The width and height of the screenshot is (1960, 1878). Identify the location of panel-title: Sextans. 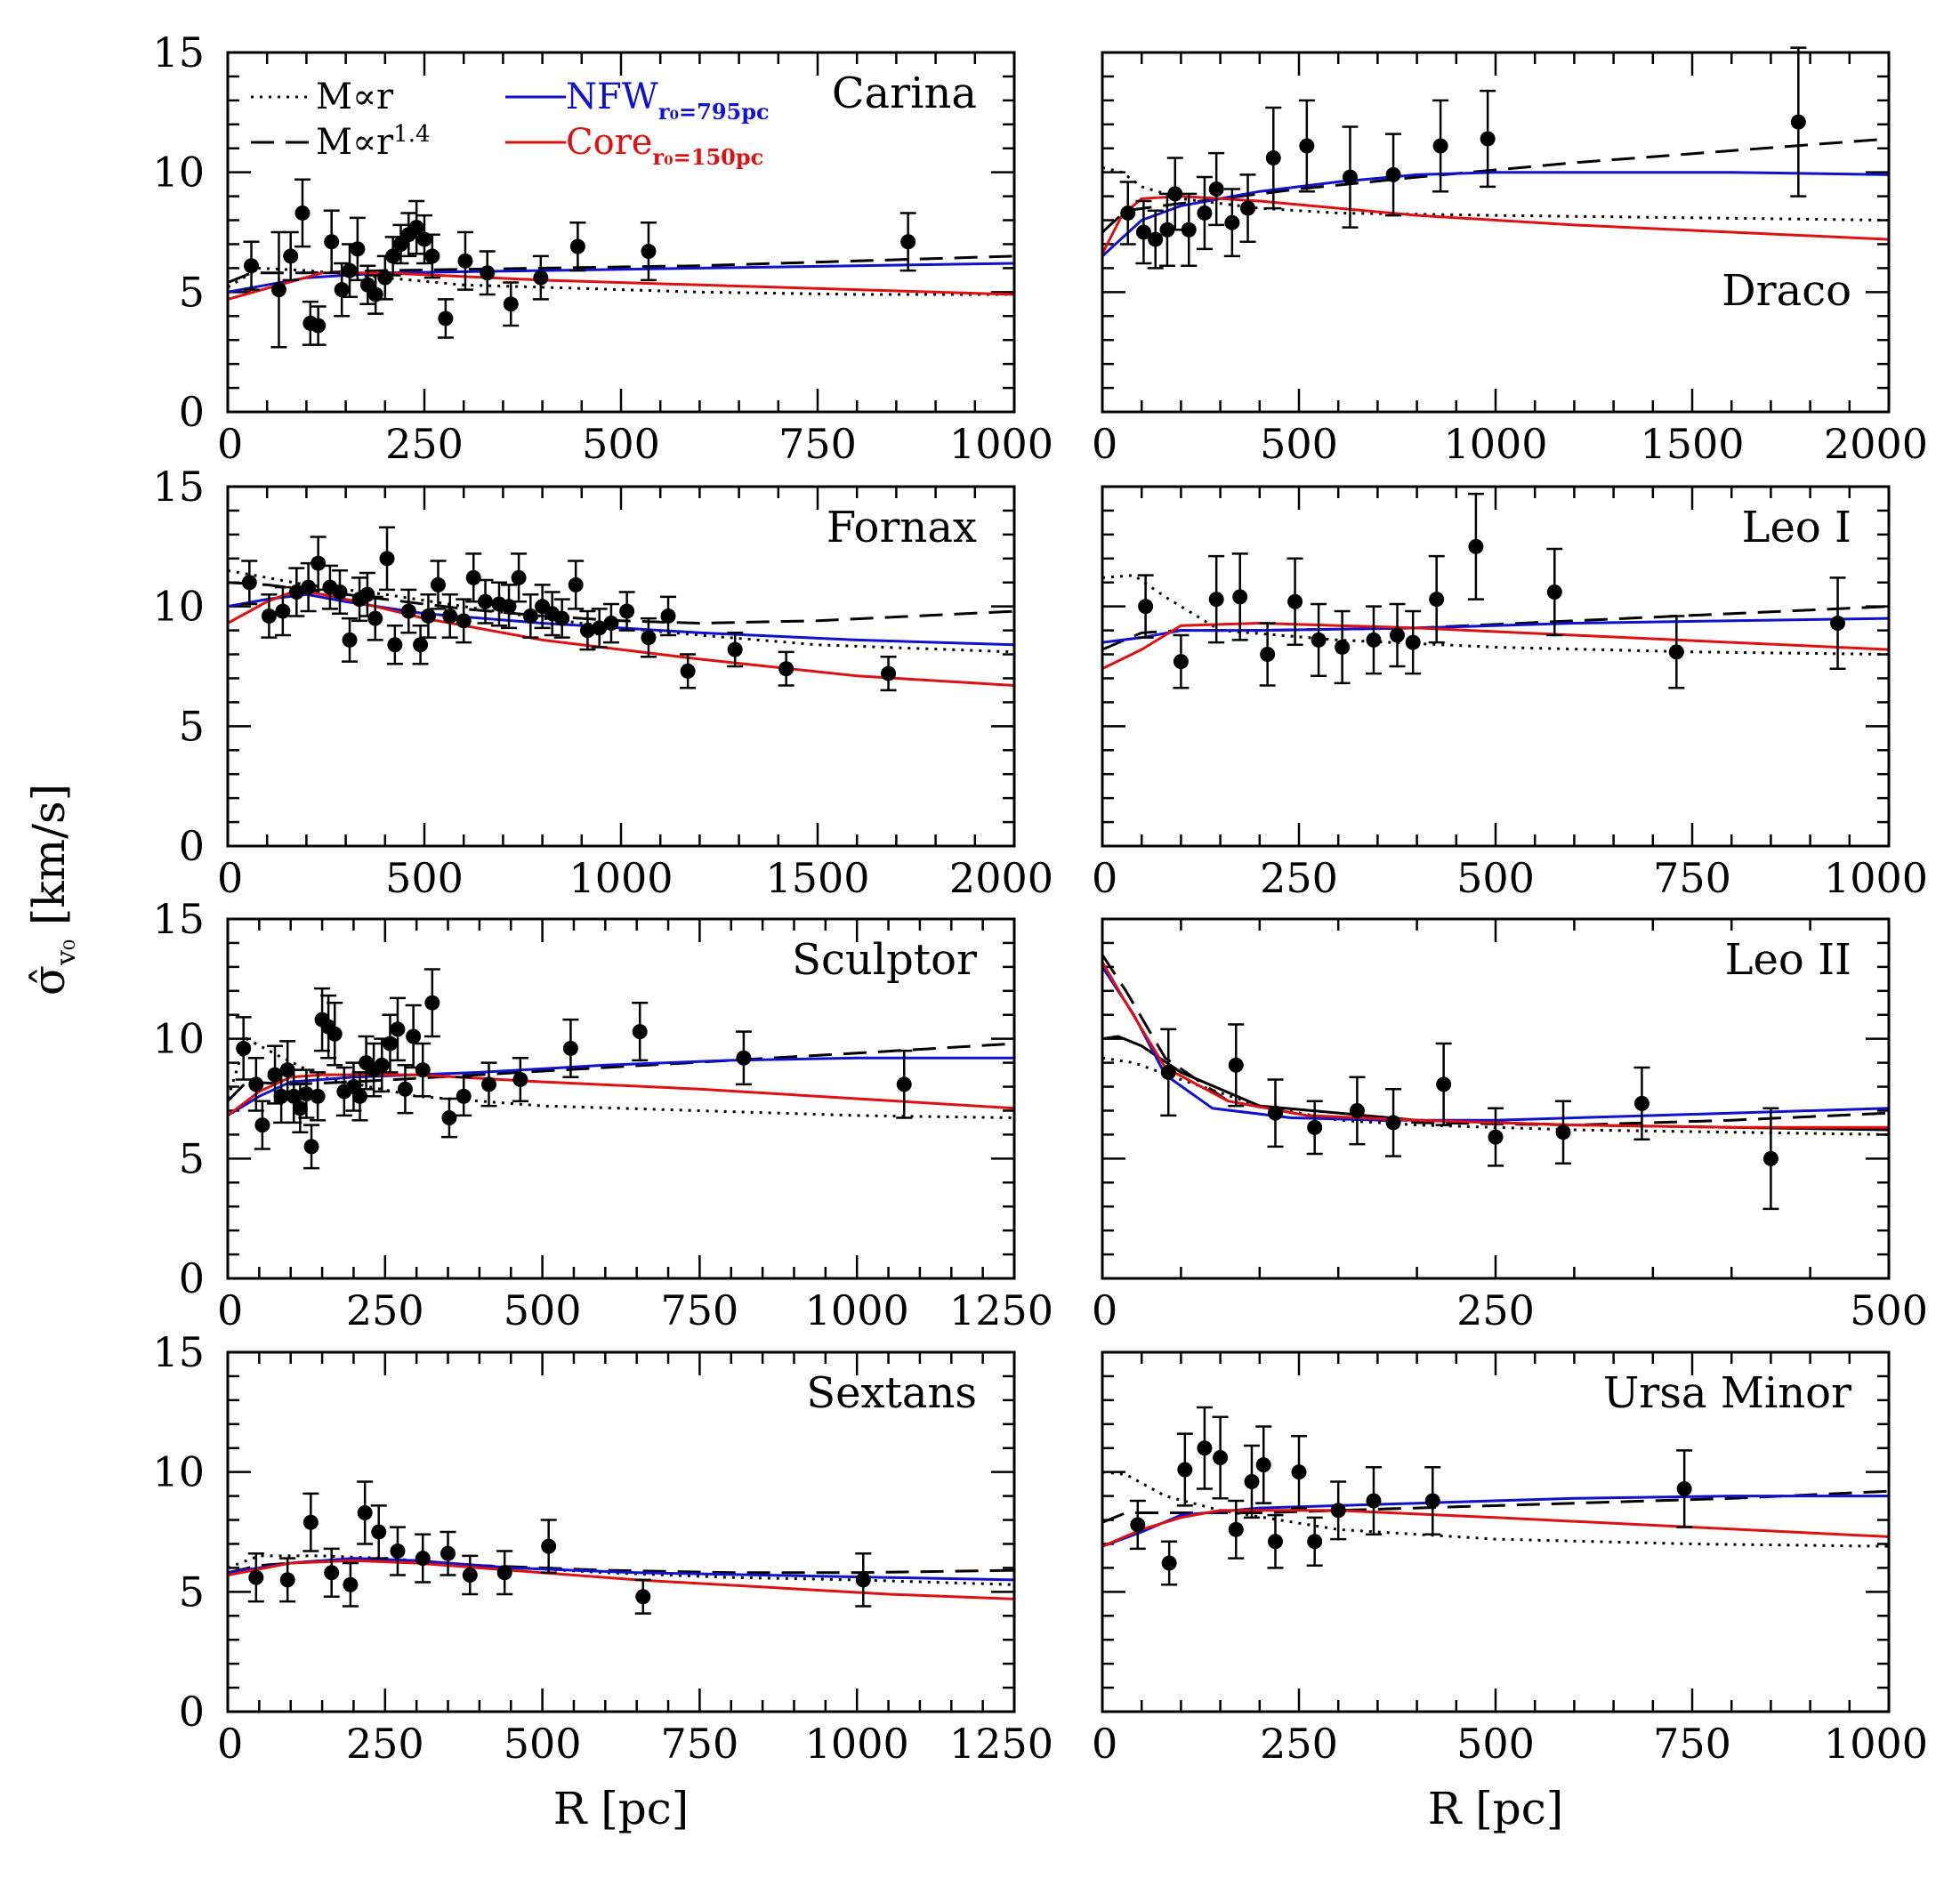
(892, 1393).